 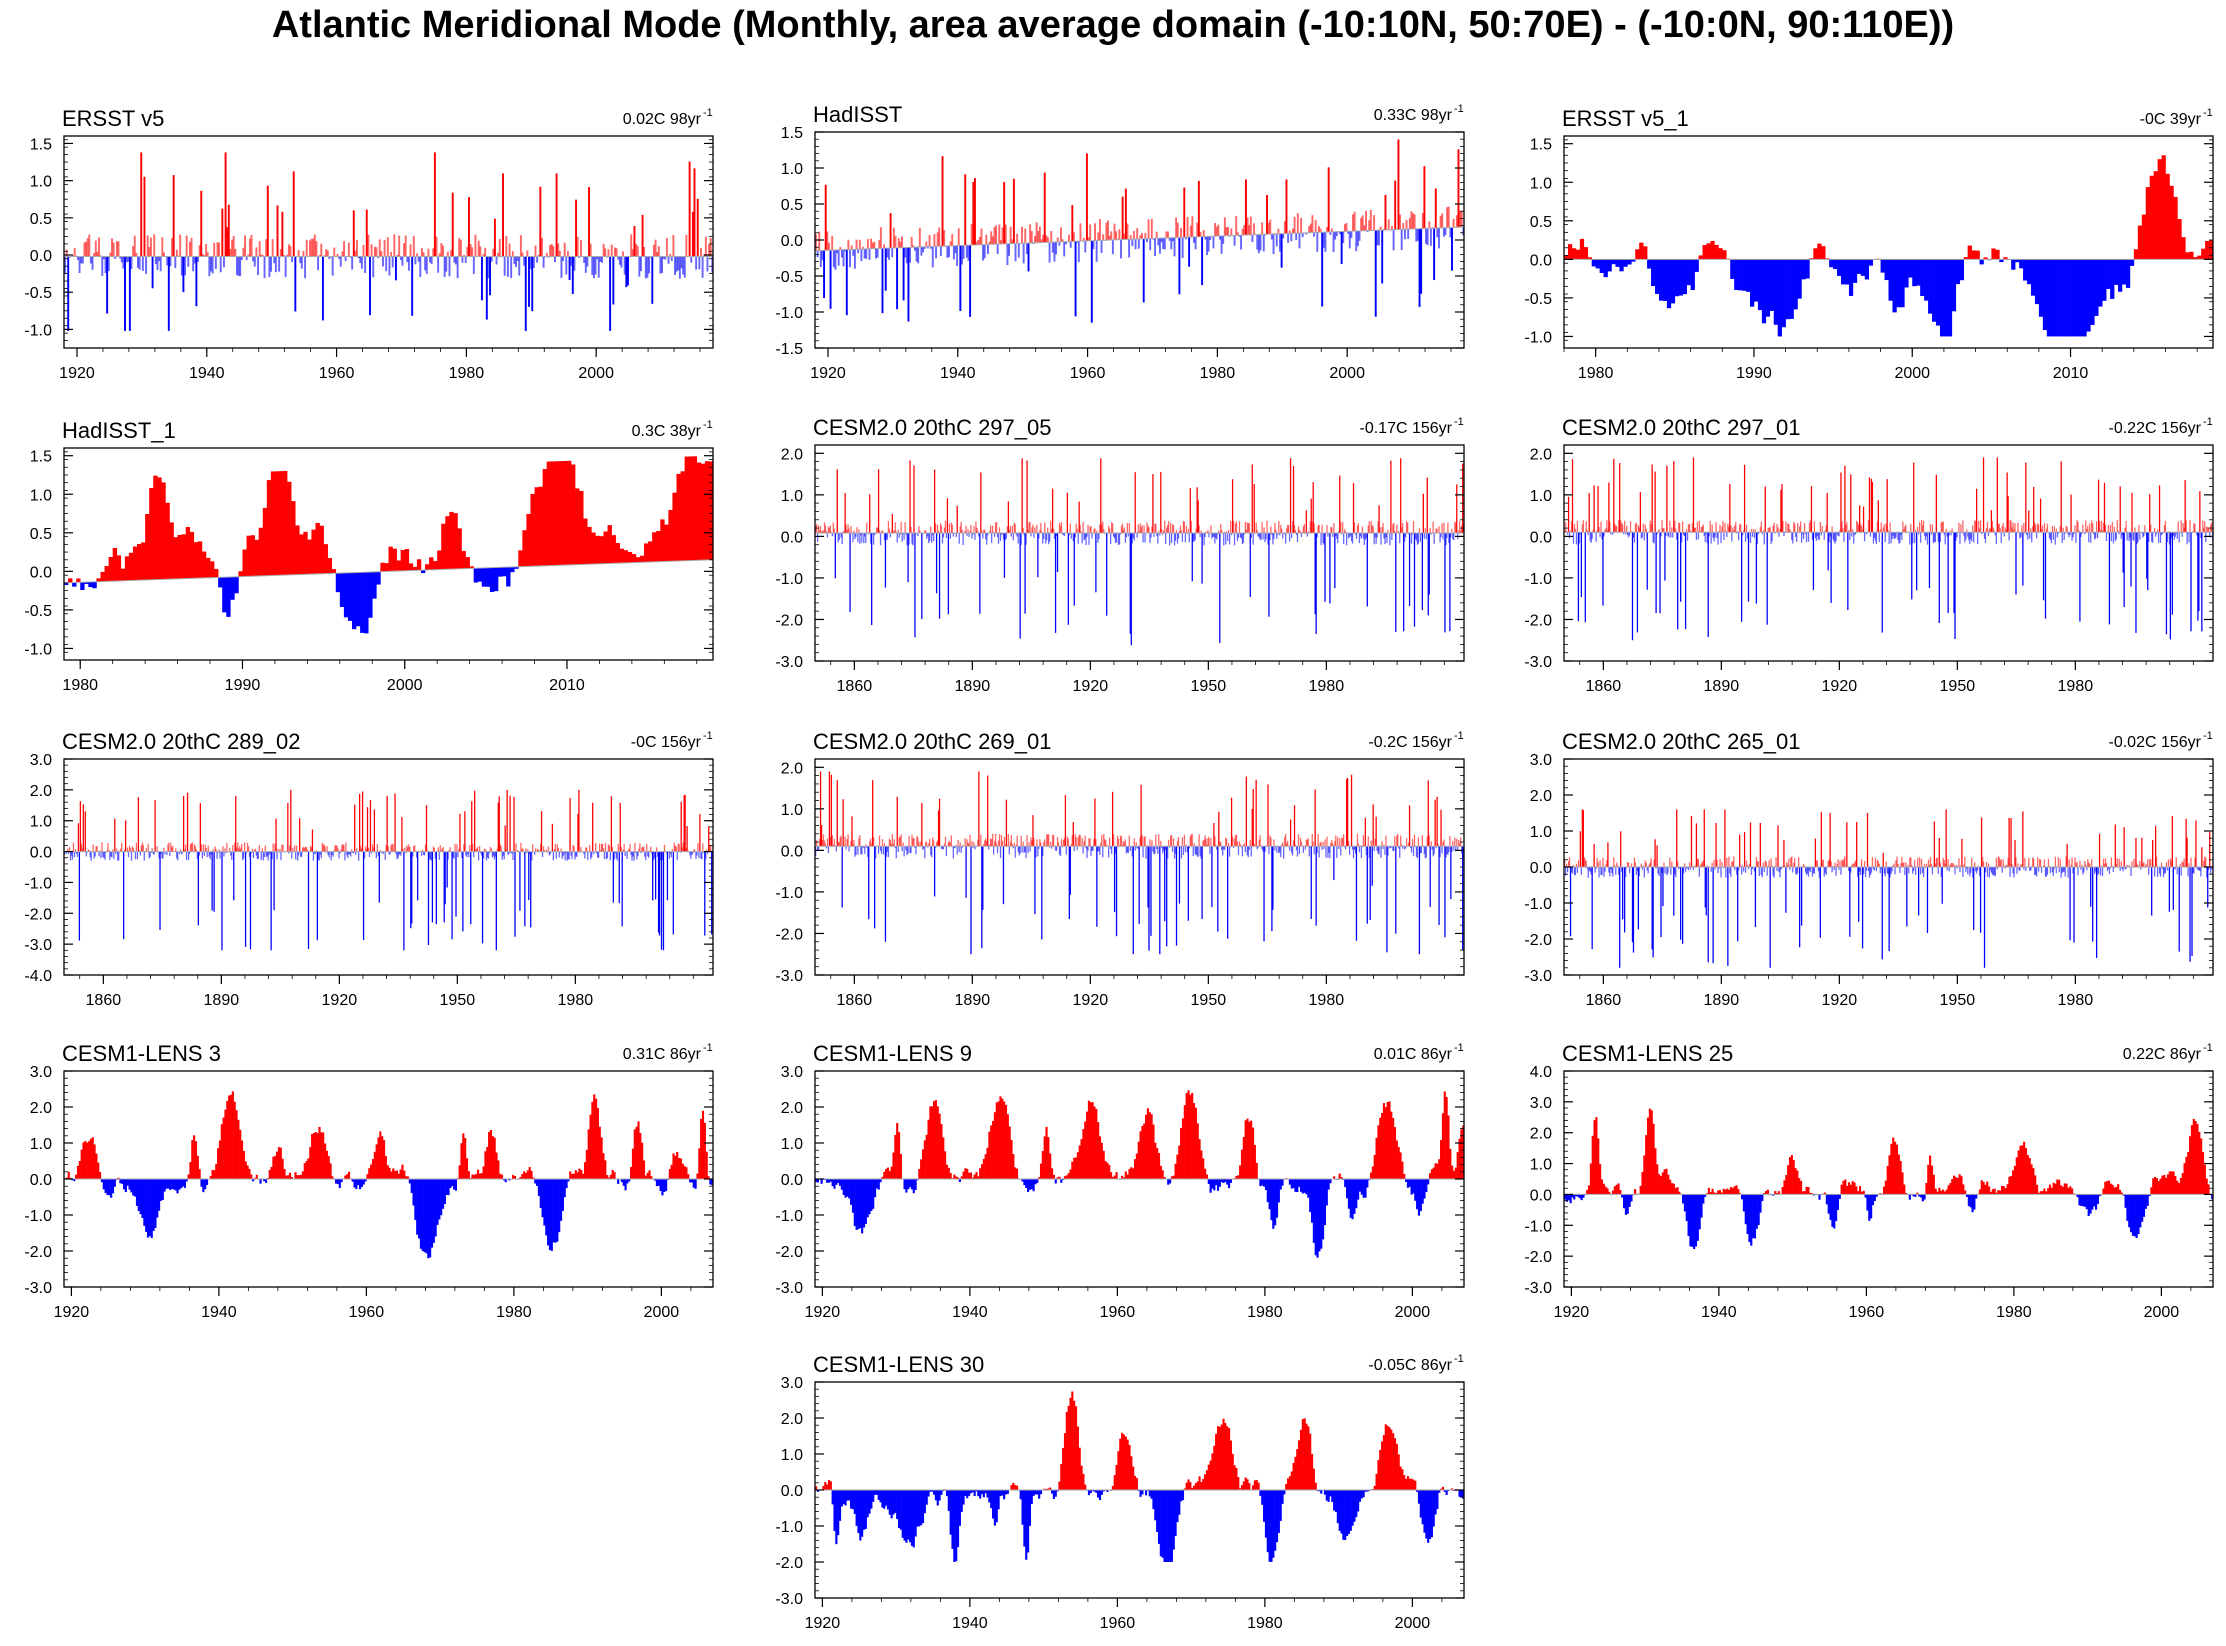 What do you see at coordinates (792, 810) in the screenshot?
I see `y-tick-label: 1.0` at bounding box center [792, 810].